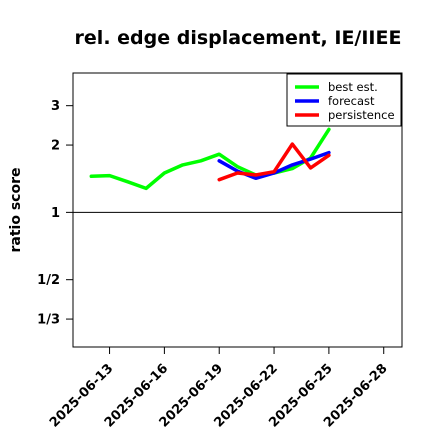 The width and height of the screenshot is (440, 440). What do you see at coordinates (274, 162) in the screenshot?
I see `series-line-persistence` at bounding box center [274, 162].